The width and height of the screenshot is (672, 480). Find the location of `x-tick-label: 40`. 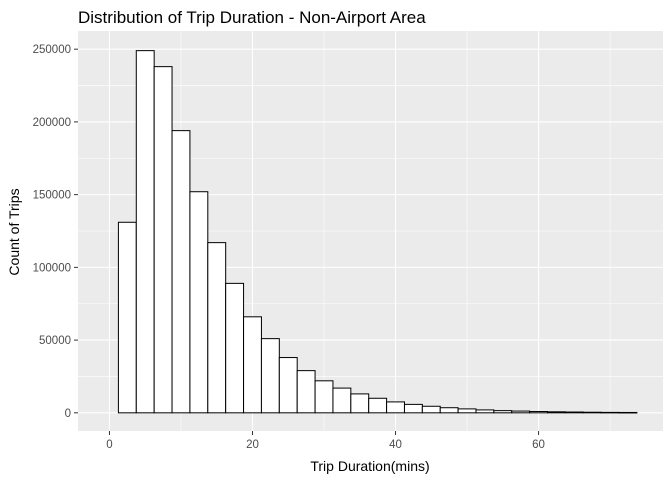

x-tick-label: 40 is located at coordinates (395, 445).